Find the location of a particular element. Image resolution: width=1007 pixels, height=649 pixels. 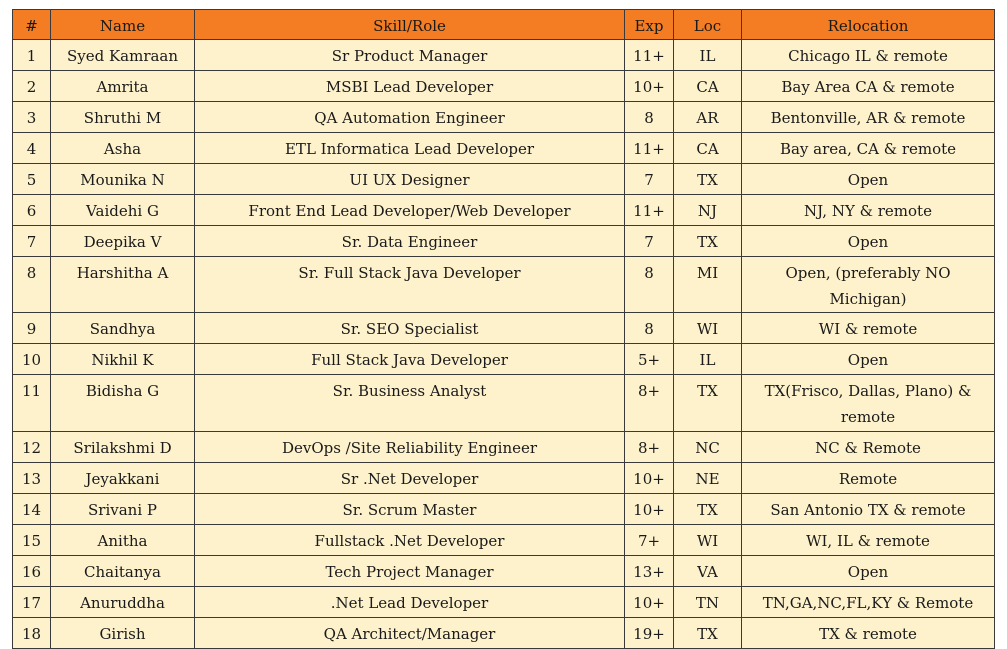

cell-number: 8 is located at coordinates (31, 284).